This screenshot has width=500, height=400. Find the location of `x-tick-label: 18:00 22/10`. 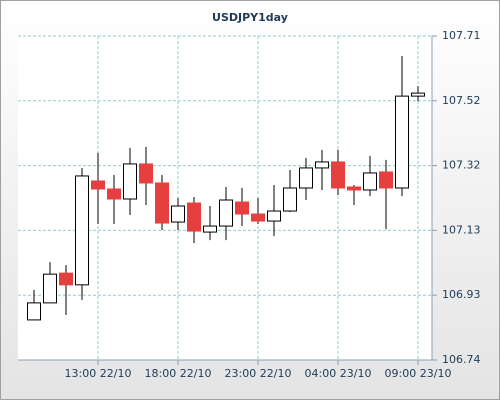

x-tick-label: 18:00 22/10 is located at coordinates (178, 373).